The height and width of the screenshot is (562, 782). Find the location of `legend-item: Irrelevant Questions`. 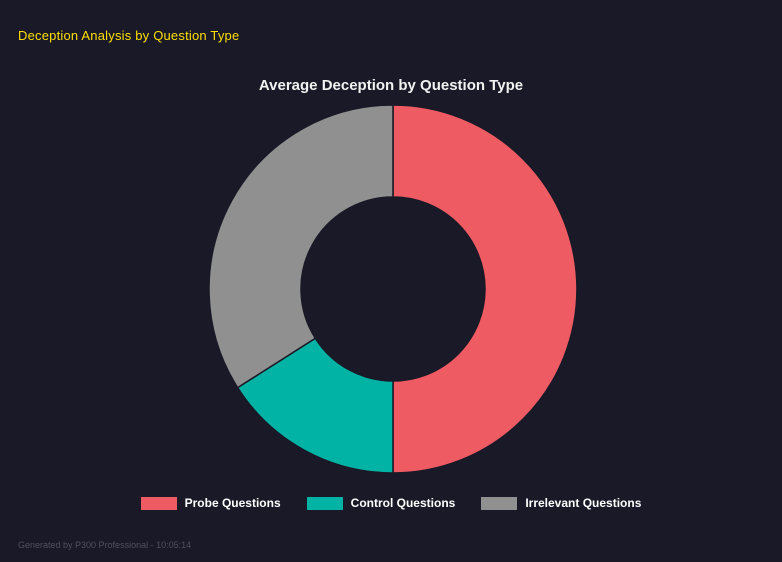

legend-item: Irrelevant Questions is located at coordinates (561, 503).